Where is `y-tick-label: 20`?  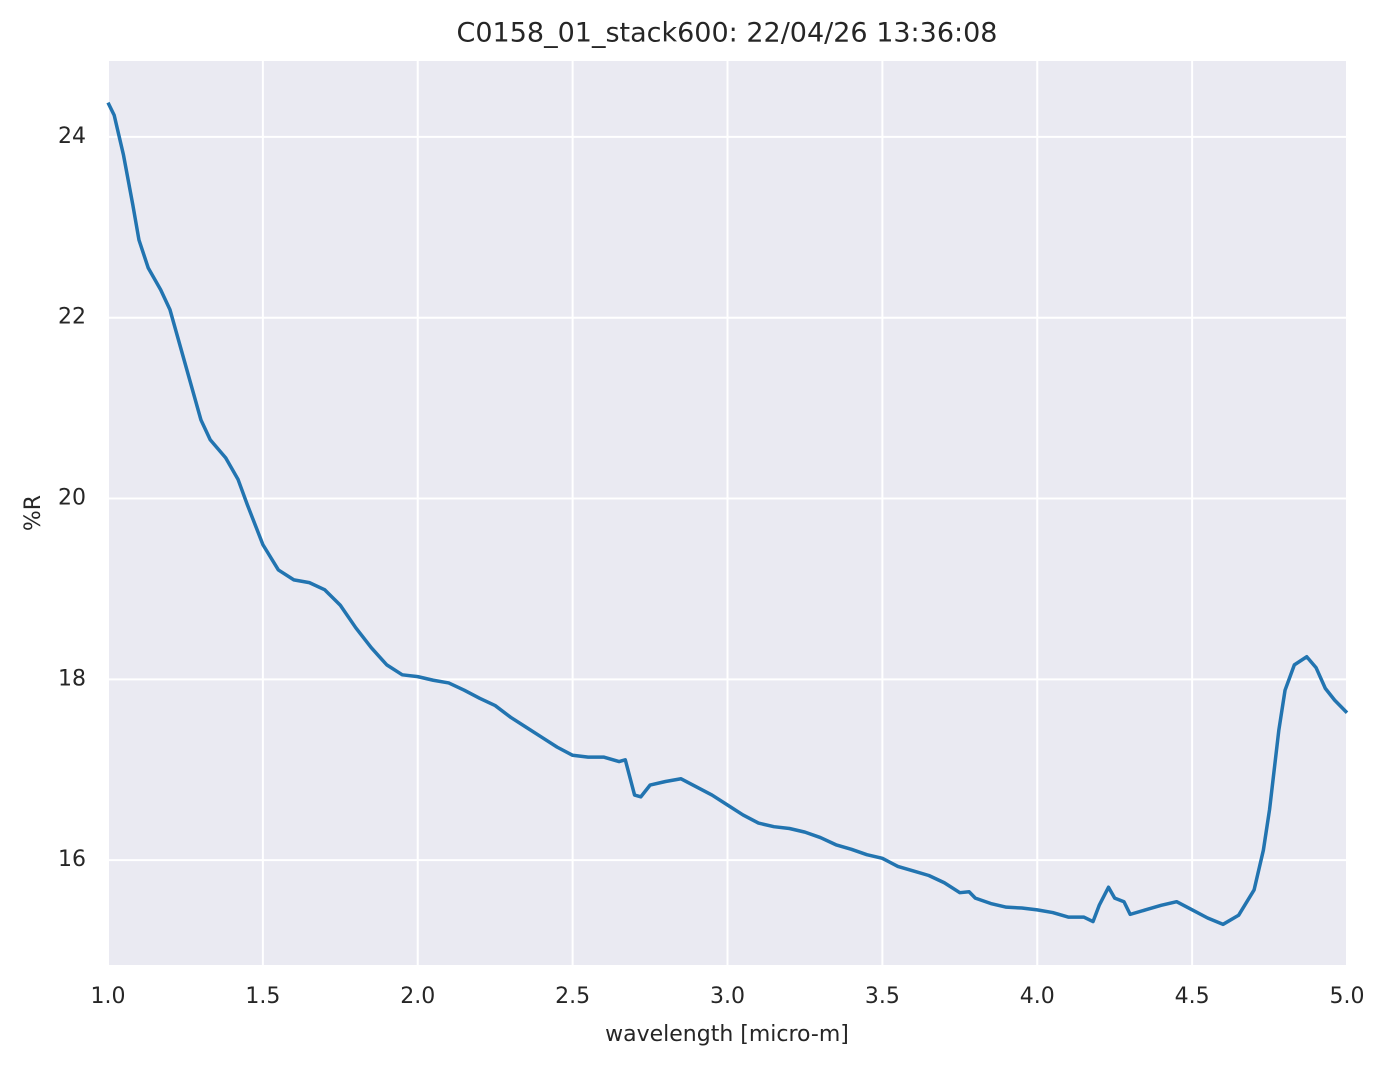
y-tick-label: 20 is located at coordinates (72, 498).